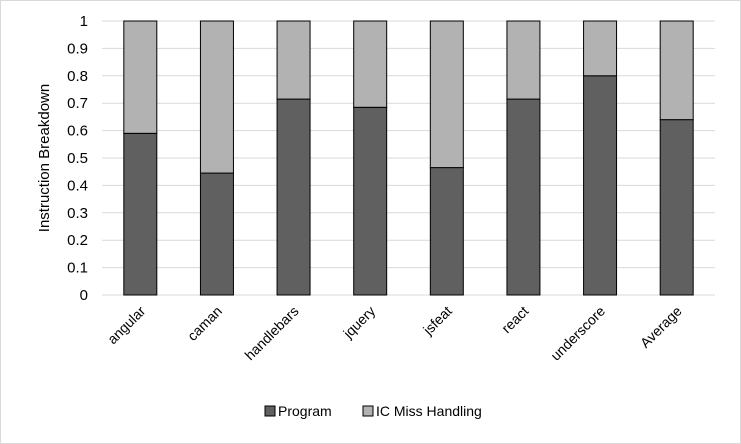 The image size is (741, 444). What do you see at coordinates (44, 158) in the screenshot?
I see `y-axis-label: Instruction Breakdown` at bounding box center [44, 158].